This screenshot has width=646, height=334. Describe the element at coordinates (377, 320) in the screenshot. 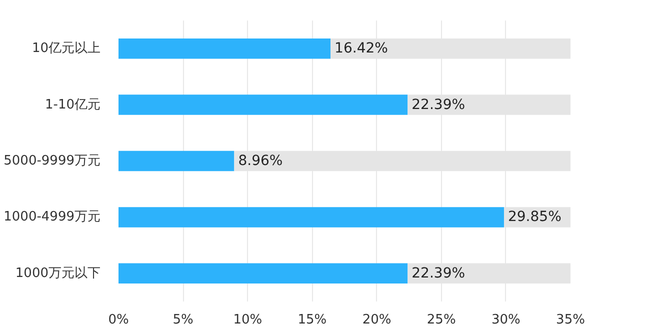

I see `x-tick-label: 20%` at that location.